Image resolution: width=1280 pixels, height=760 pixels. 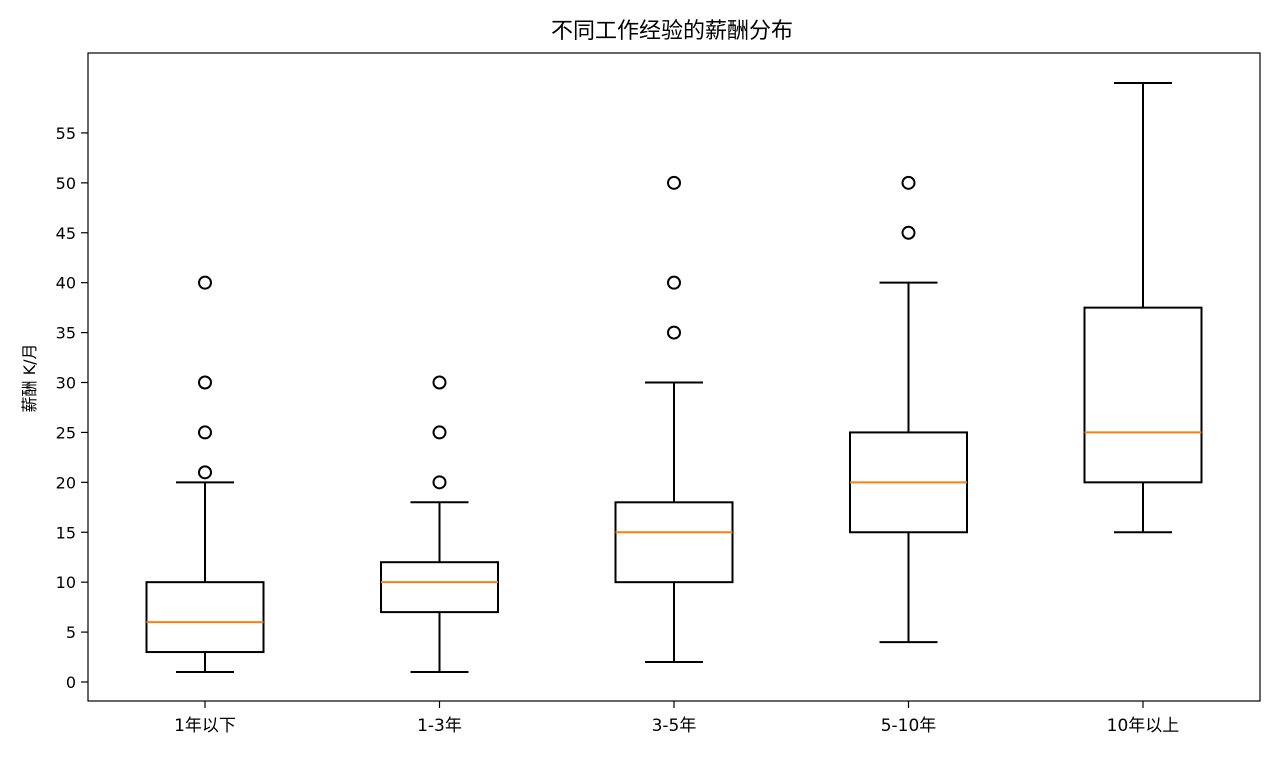 What do you see at coordinates (66, 333) in the screenshot?
I see `y-tick-label: 35` at bounding box center [66, 333].